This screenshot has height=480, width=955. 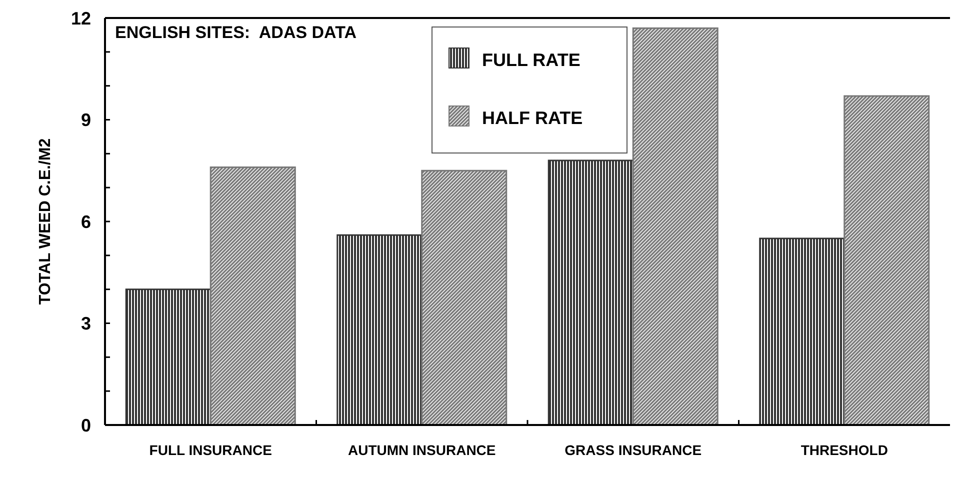 What do you see at coordinates (85, 324) in the screenshot?
I see `y-tick-label: 3` at bounding box center [85, 324].